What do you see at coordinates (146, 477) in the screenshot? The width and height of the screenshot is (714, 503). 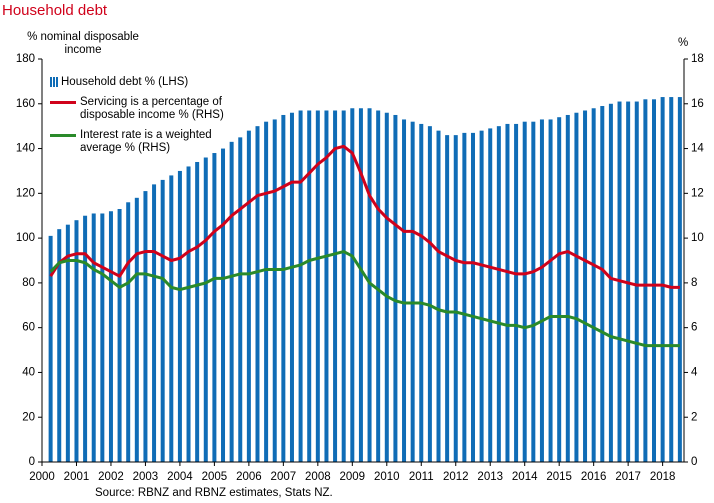 I see `x-tick-label: 2003` at bounding box center [146, 477].